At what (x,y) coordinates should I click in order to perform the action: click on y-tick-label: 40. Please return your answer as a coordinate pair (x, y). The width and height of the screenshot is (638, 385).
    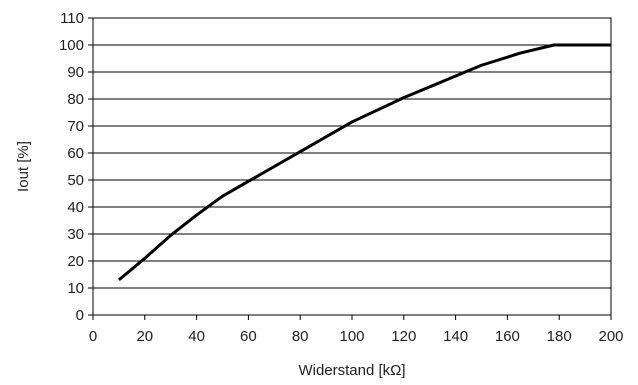
    Looking at the image, I should click on (75, 207).